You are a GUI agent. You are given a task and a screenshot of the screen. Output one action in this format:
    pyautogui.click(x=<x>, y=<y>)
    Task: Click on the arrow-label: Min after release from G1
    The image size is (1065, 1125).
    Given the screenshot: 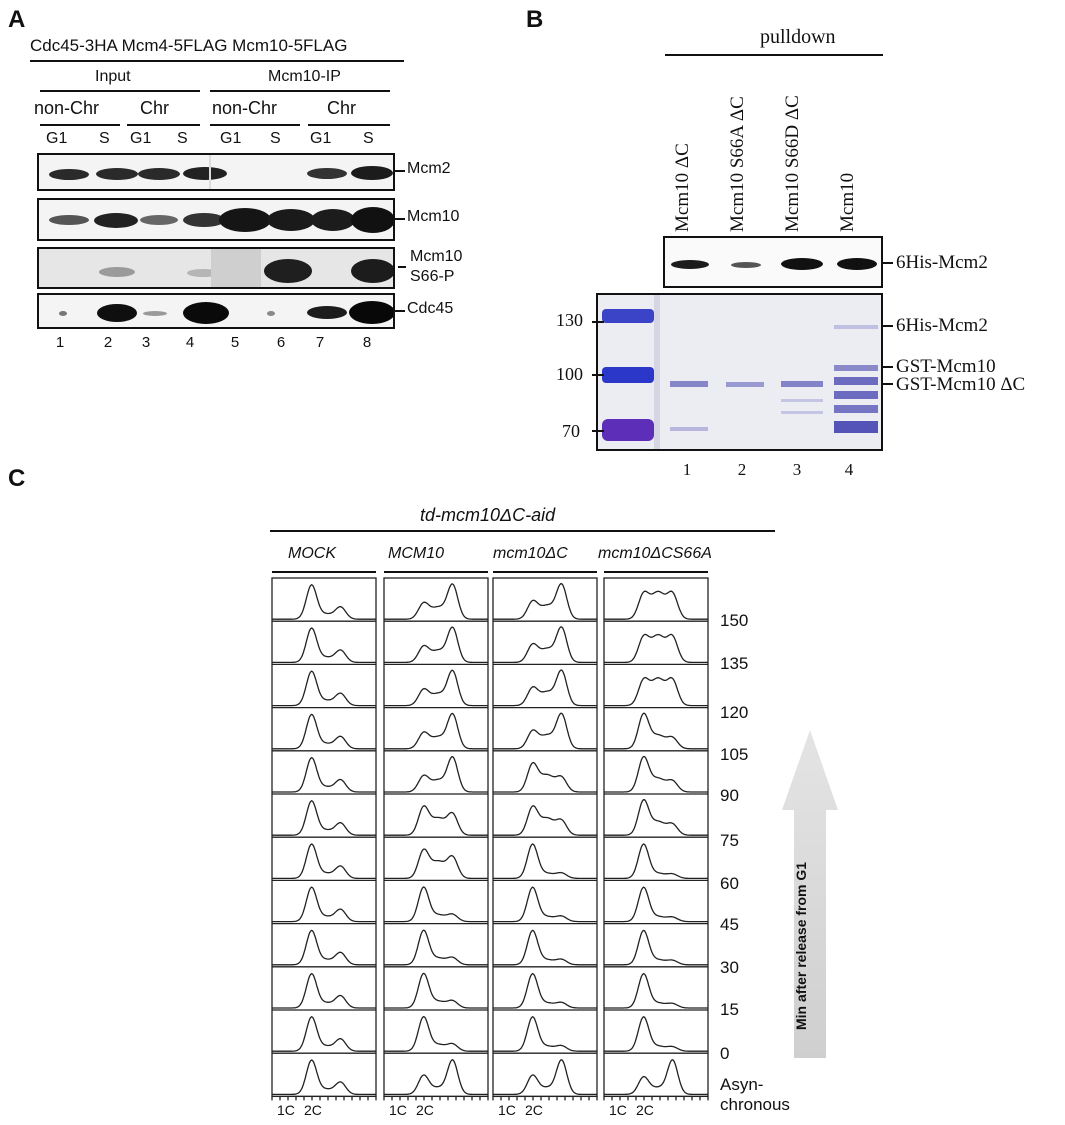 What is the action you would take?
    pyautogui.click(x=801, y=945)
    